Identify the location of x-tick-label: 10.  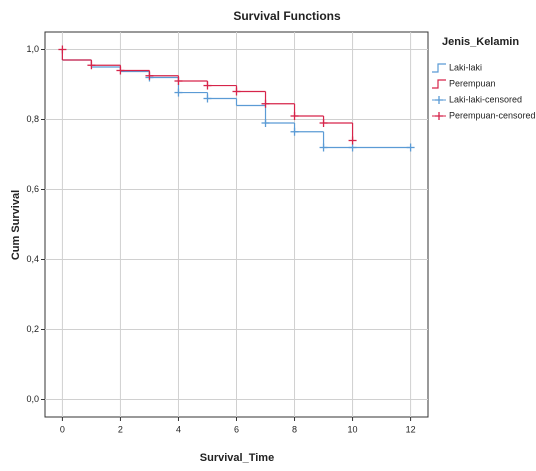
(353, 429).